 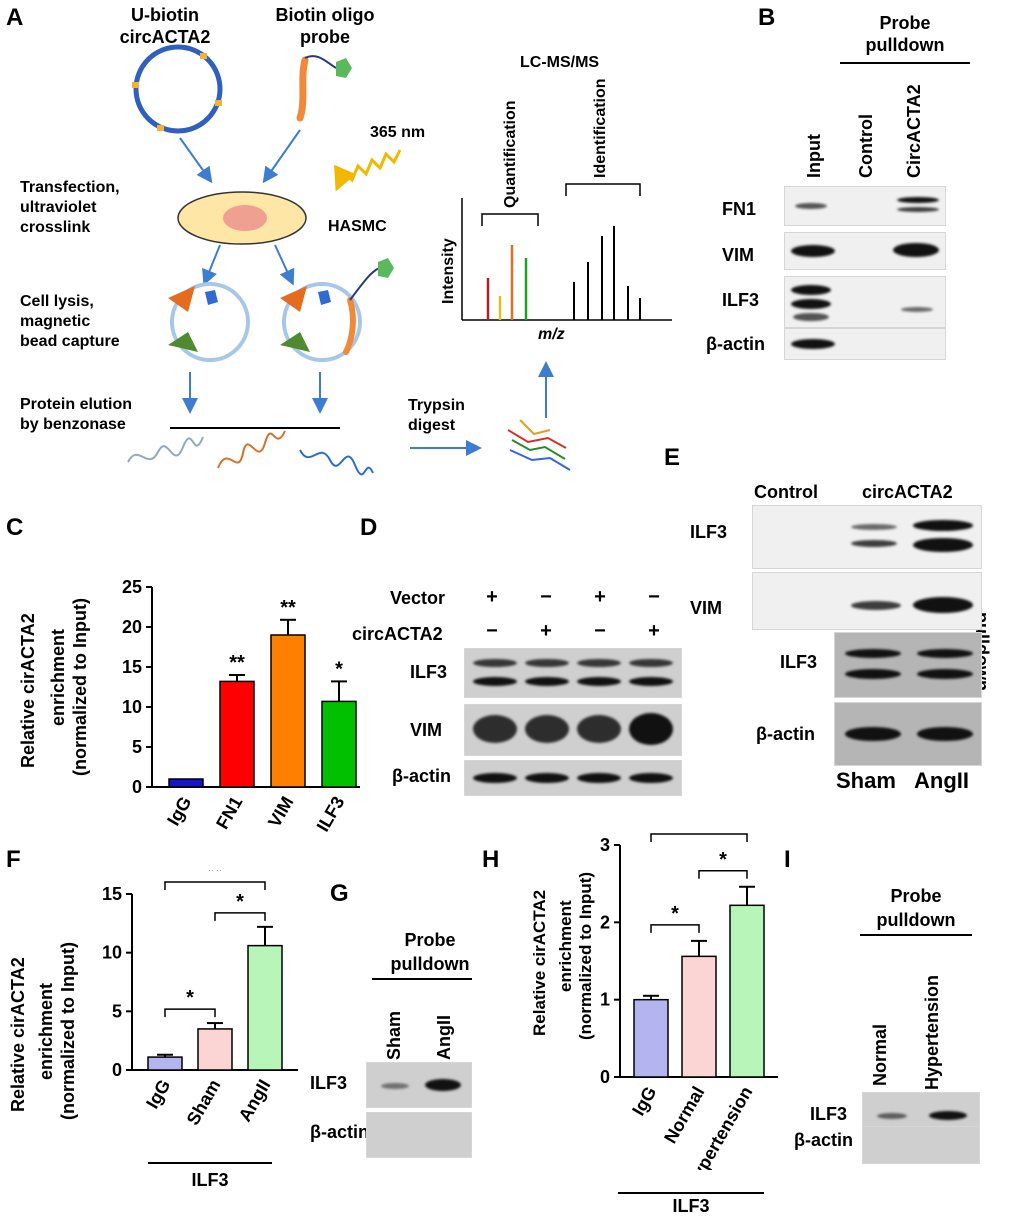 What do you see at coordinates (369, 527) in the screenshot?
I see `panel-d-label: D` at bounding box center [369, 527].